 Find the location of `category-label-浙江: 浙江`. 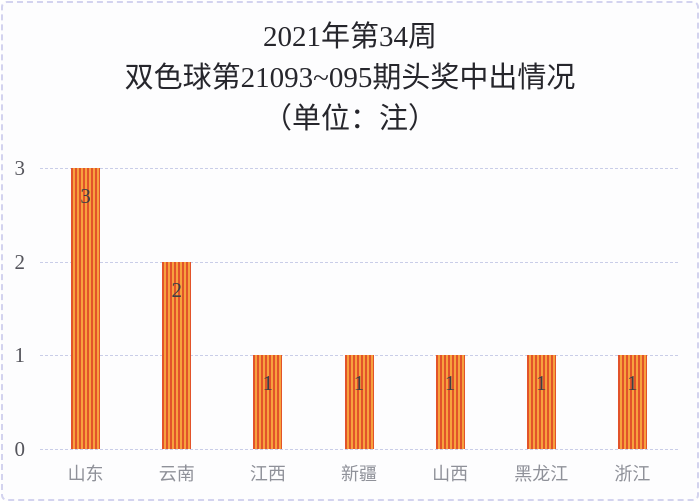

category-label-浙江: 浙江 is located at coordinates (632, 474).